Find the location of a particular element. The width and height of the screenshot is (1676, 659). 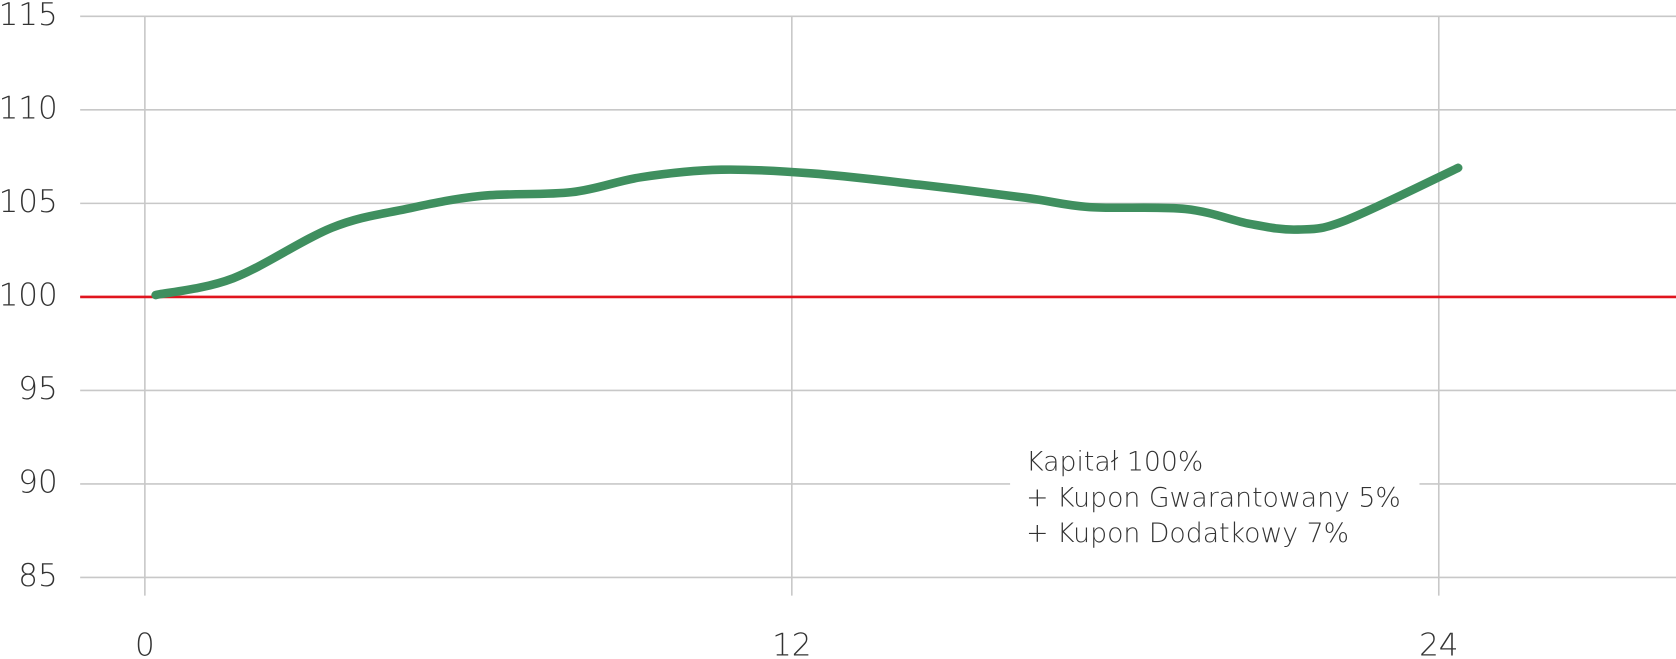

y-tick-label: 85 is located at coordinates (37, 576).